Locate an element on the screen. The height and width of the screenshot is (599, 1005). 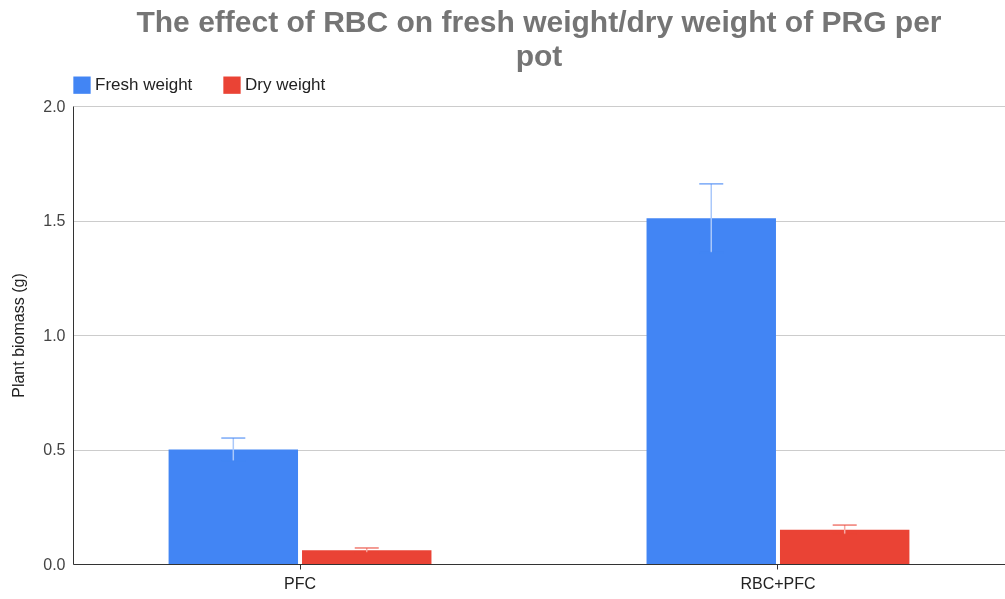
legend-label: Fresh weight is located at coordinates (144, 85).